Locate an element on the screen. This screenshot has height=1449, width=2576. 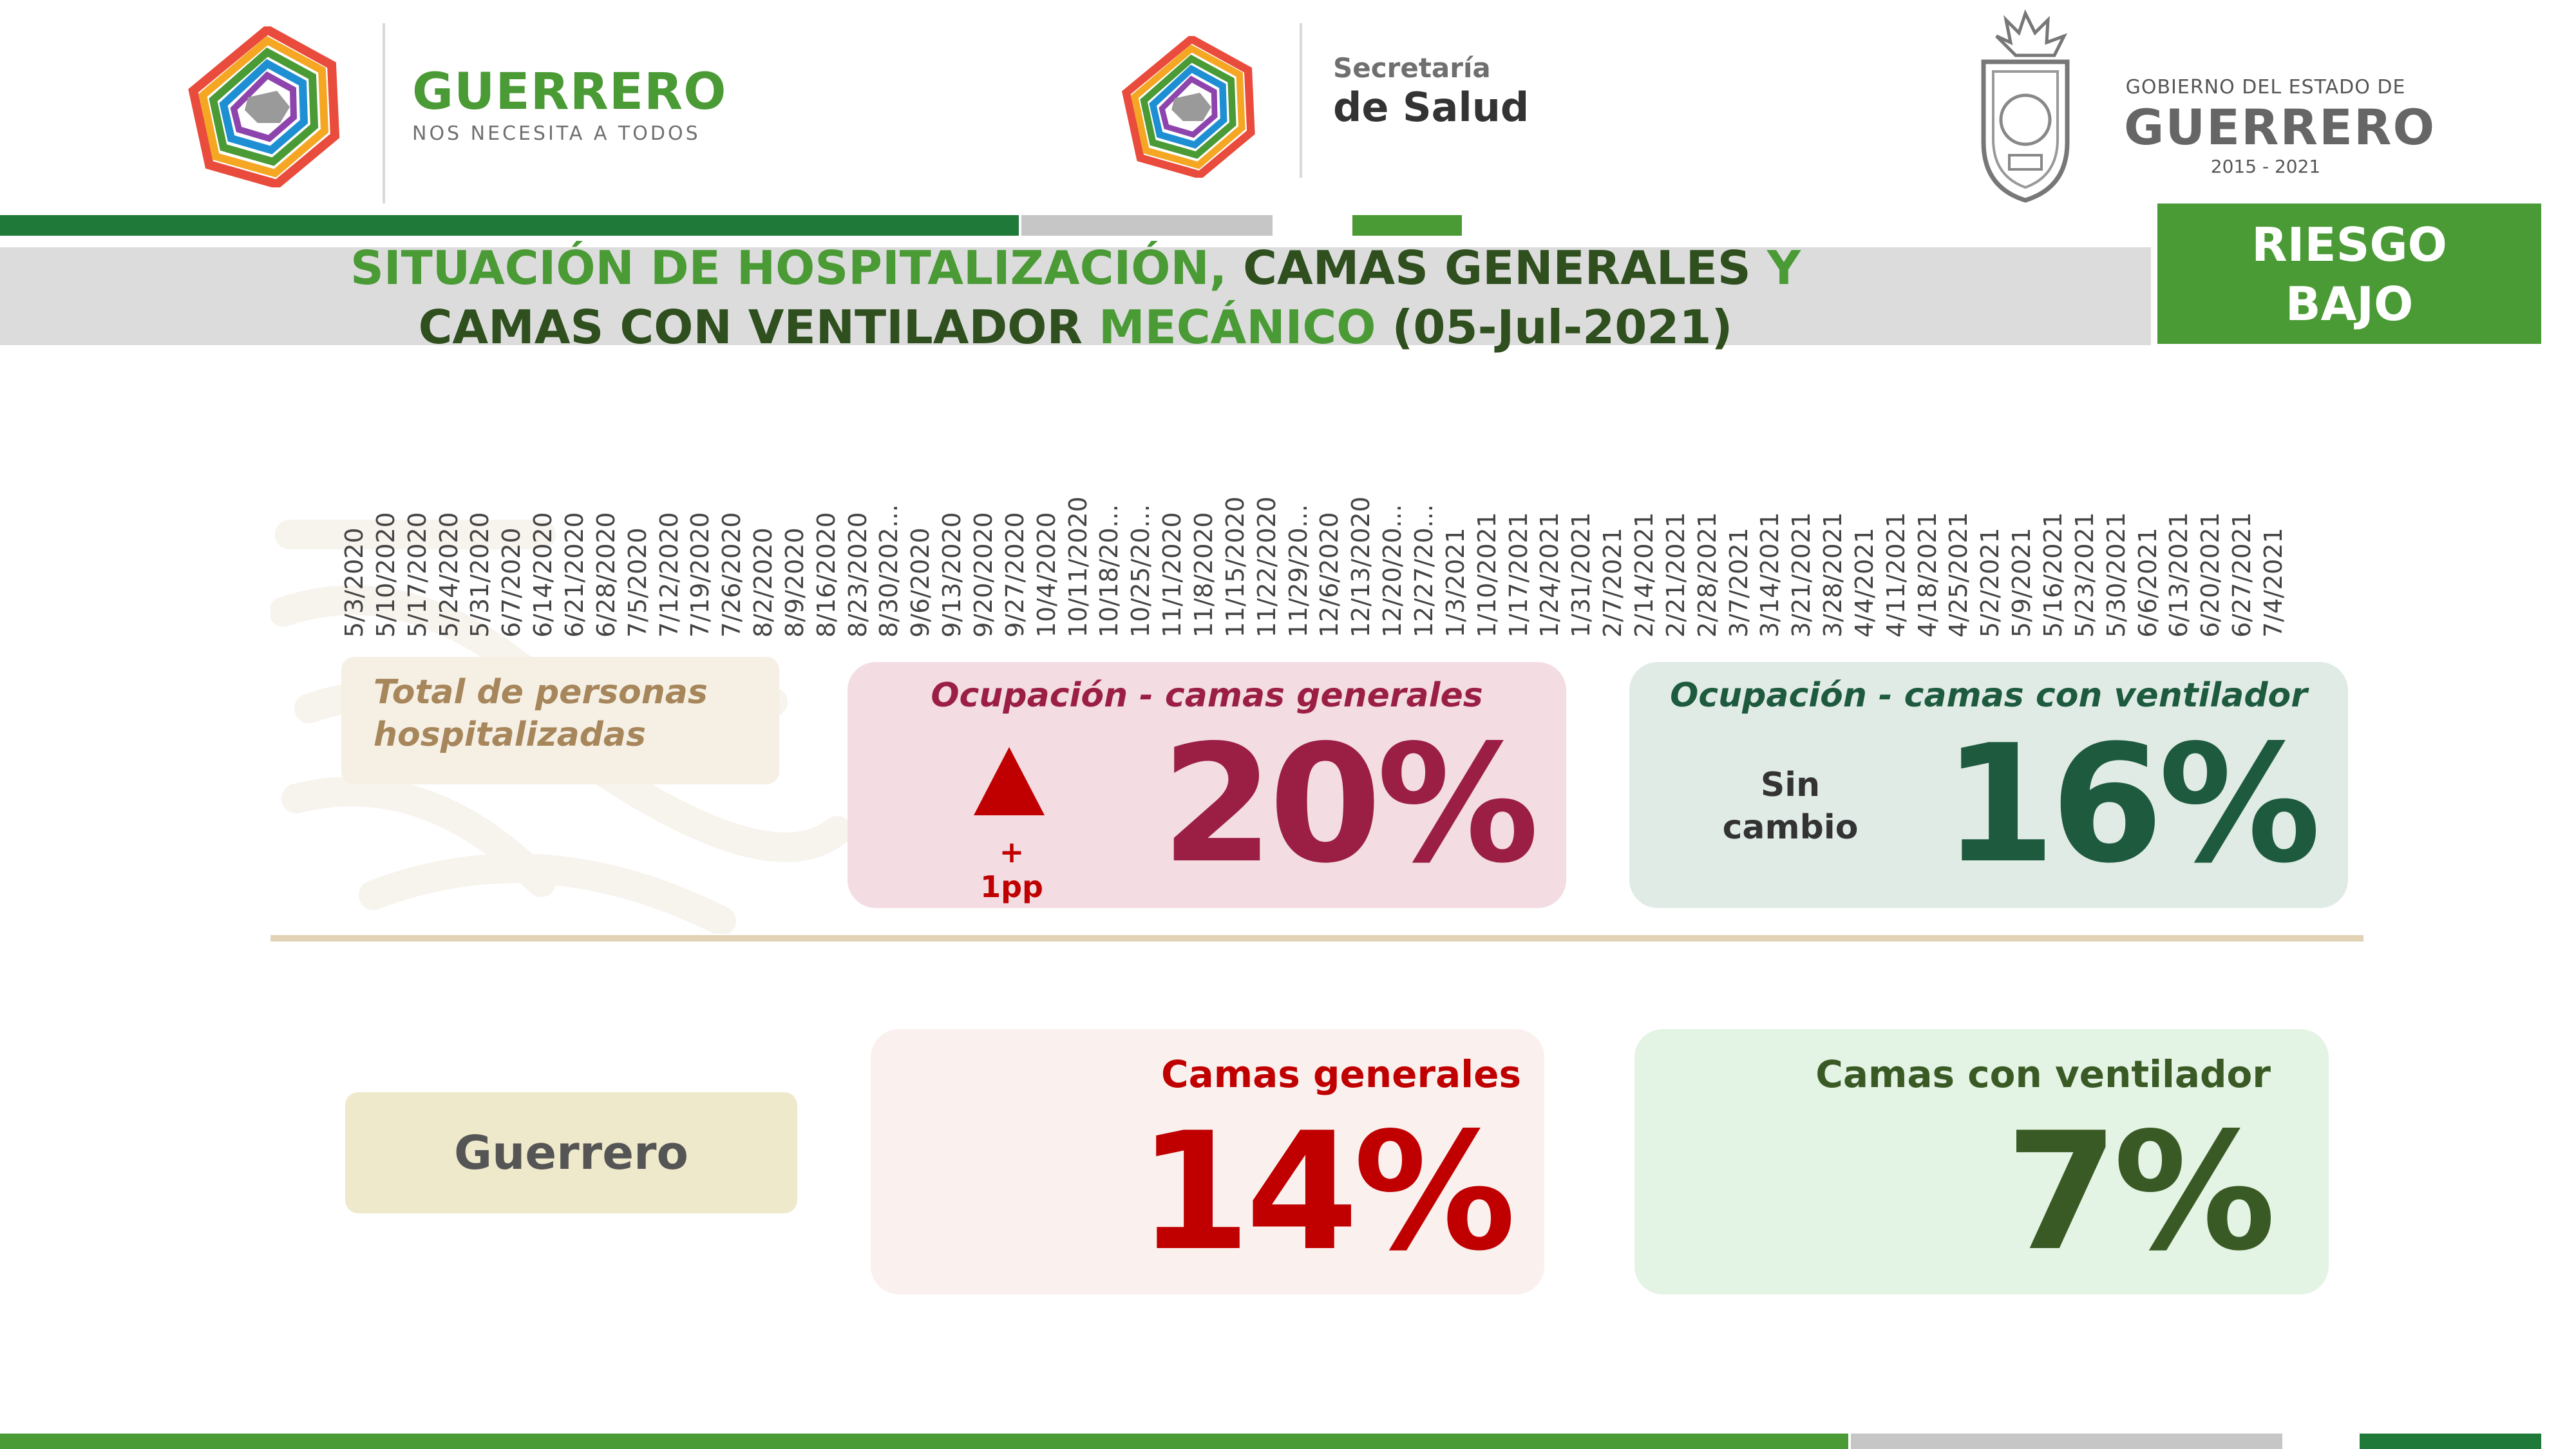
date-tick-label: 6/14/2020 is located at coordinates (543, 575).